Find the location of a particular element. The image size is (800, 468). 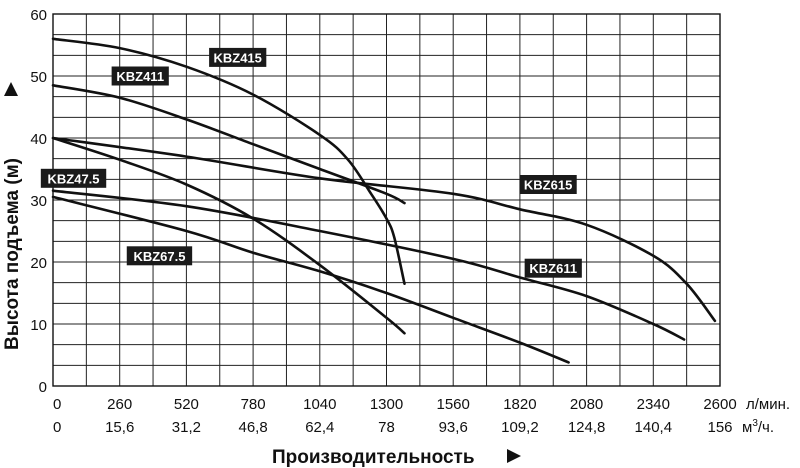

x-tick-label-lpm: 0 is located at coordinates (57, 404).